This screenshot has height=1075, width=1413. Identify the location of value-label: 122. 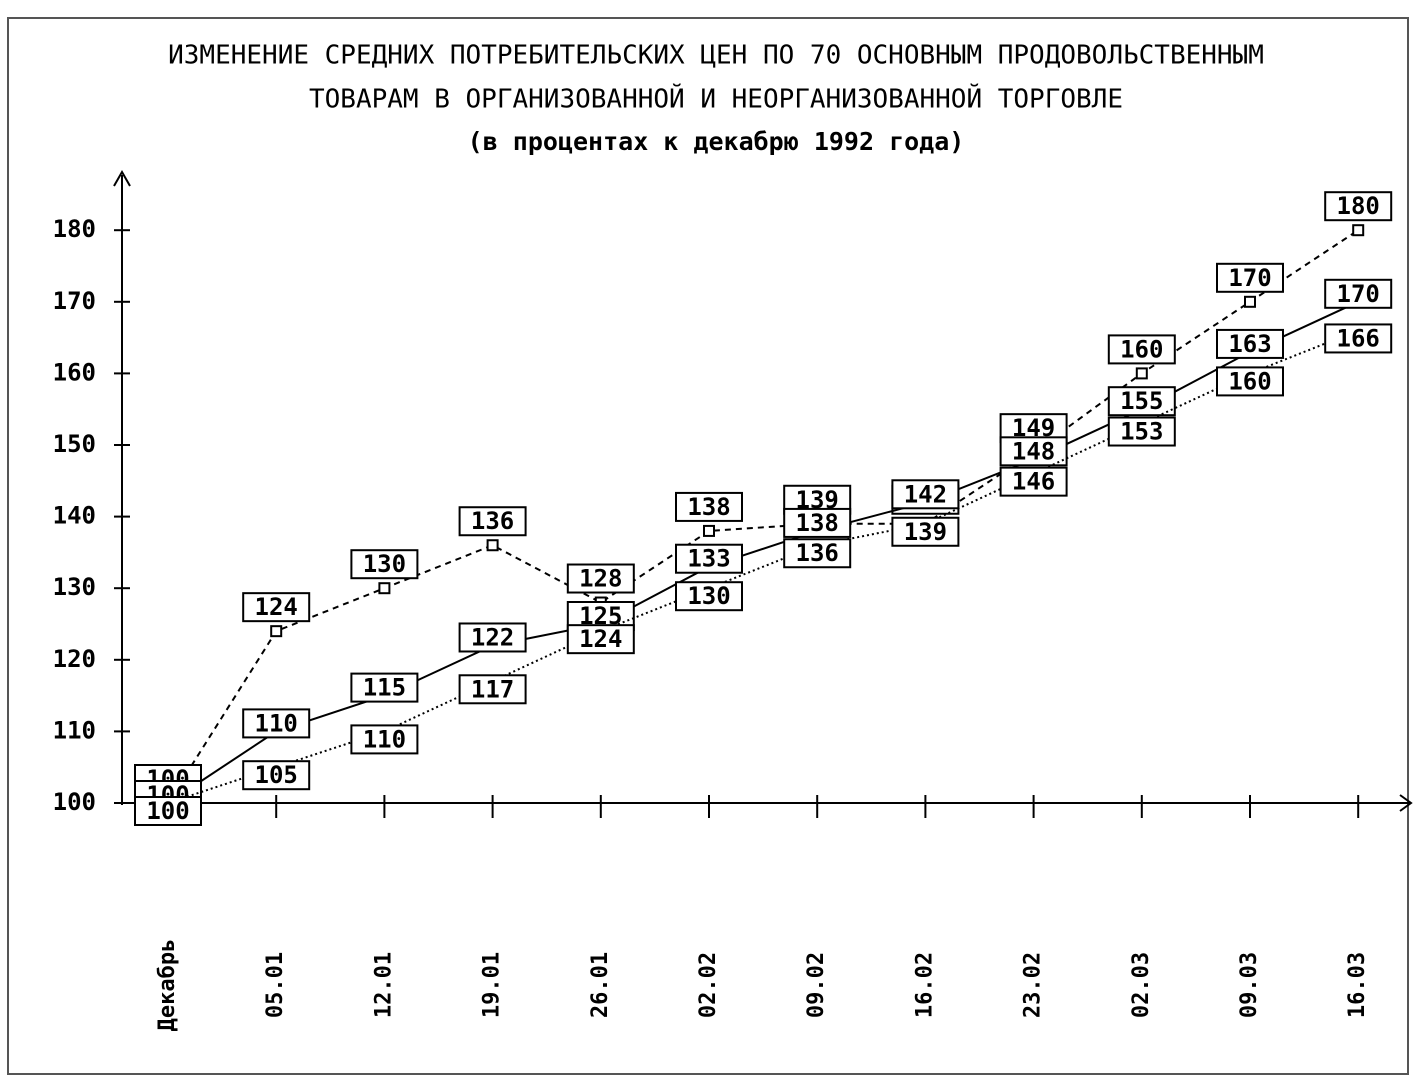
(492, 637).